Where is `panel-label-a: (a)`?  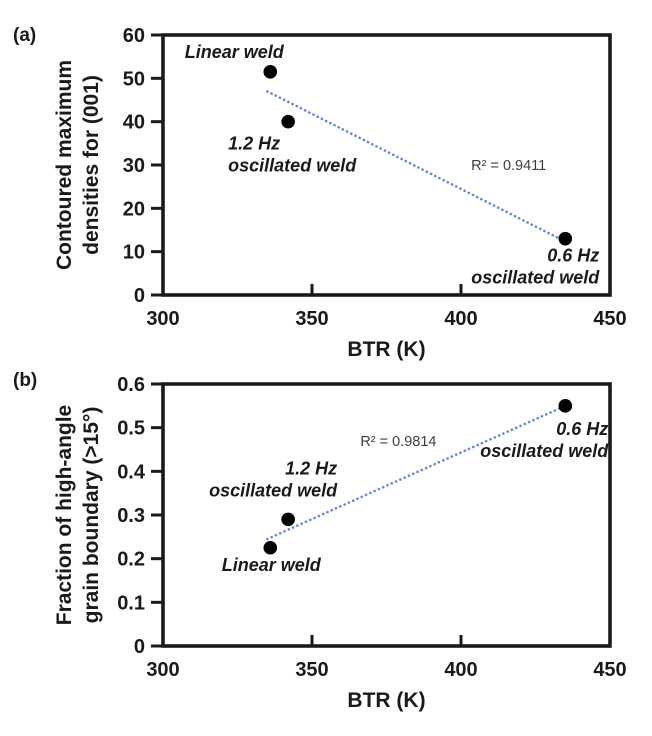 panel-label-a: (a) is located at coordinates (25, 35).